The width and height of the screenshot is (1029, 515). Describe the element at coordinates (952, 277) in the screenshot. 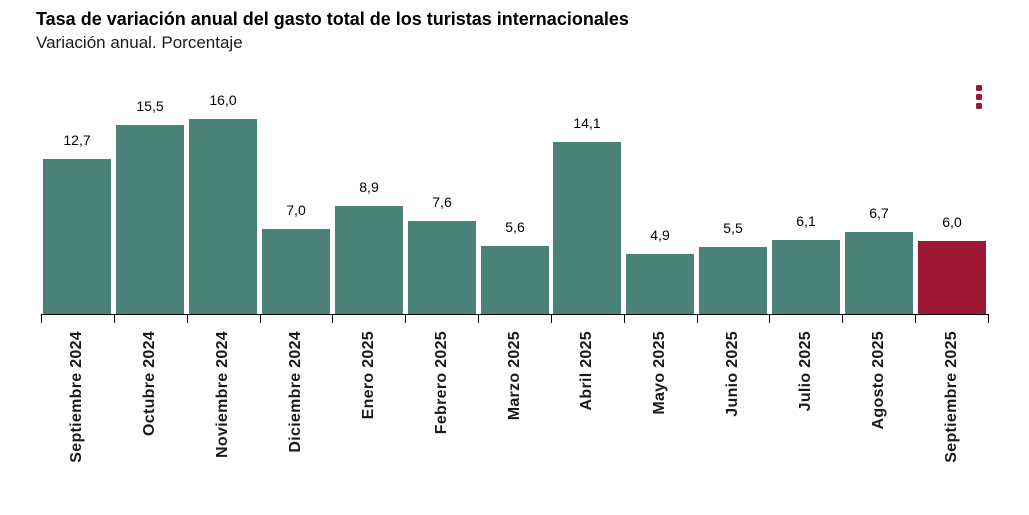

I see `bar-septiembre-2025` at that location.